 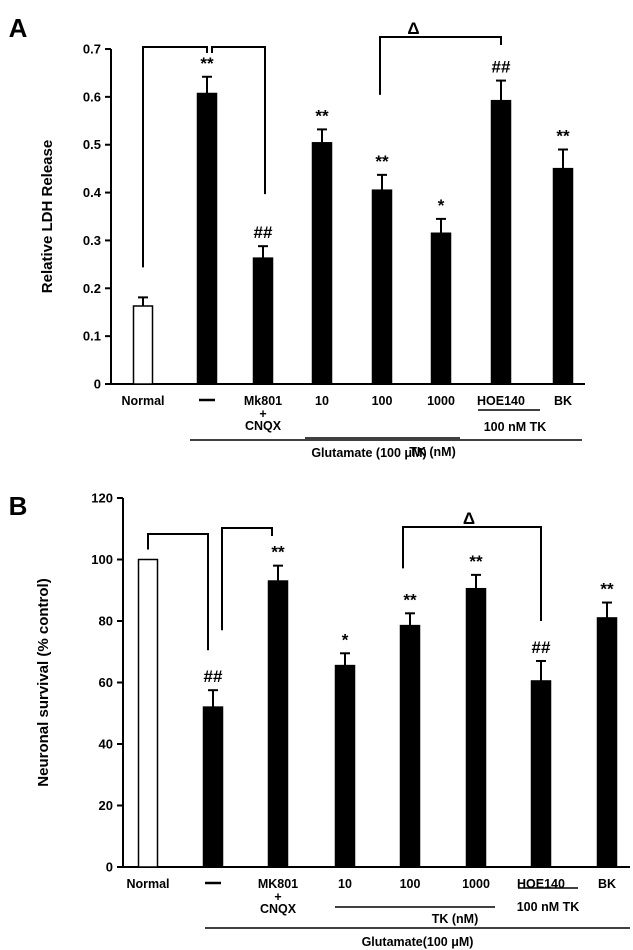 What do you see at coordinates (43, 682) in the screenshot?
I see `y-axis-label: Neuronal survival (% control)` at bounding box center [43, 682].